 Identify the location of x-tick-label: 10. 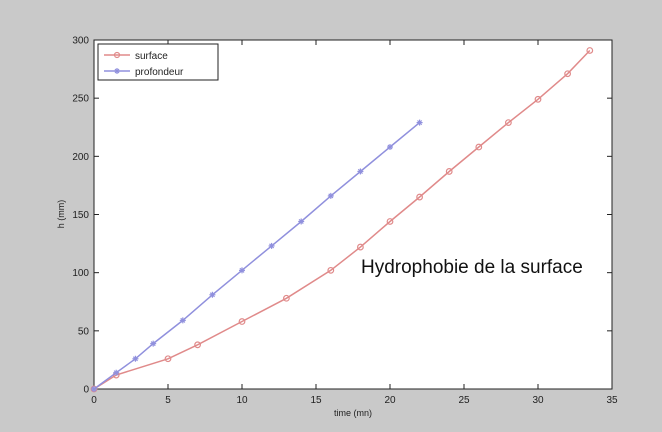
(242, 400).